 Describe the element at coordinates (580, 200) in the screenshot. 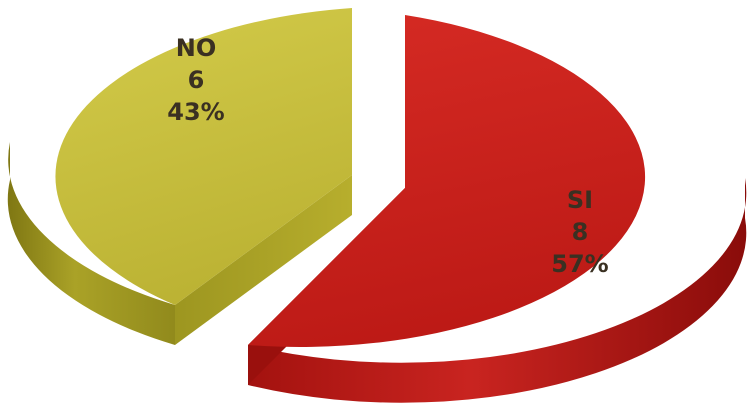

I see `slice-si-name: SI` at that location.